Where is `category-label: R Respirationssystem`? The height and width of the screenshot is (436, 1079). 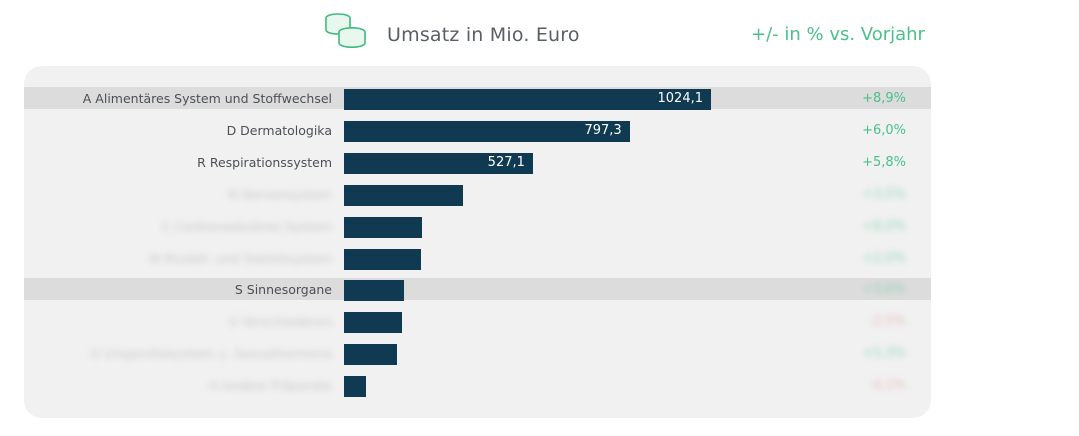
category-label: R Respirationssystem is located at coordinates (264, 162).